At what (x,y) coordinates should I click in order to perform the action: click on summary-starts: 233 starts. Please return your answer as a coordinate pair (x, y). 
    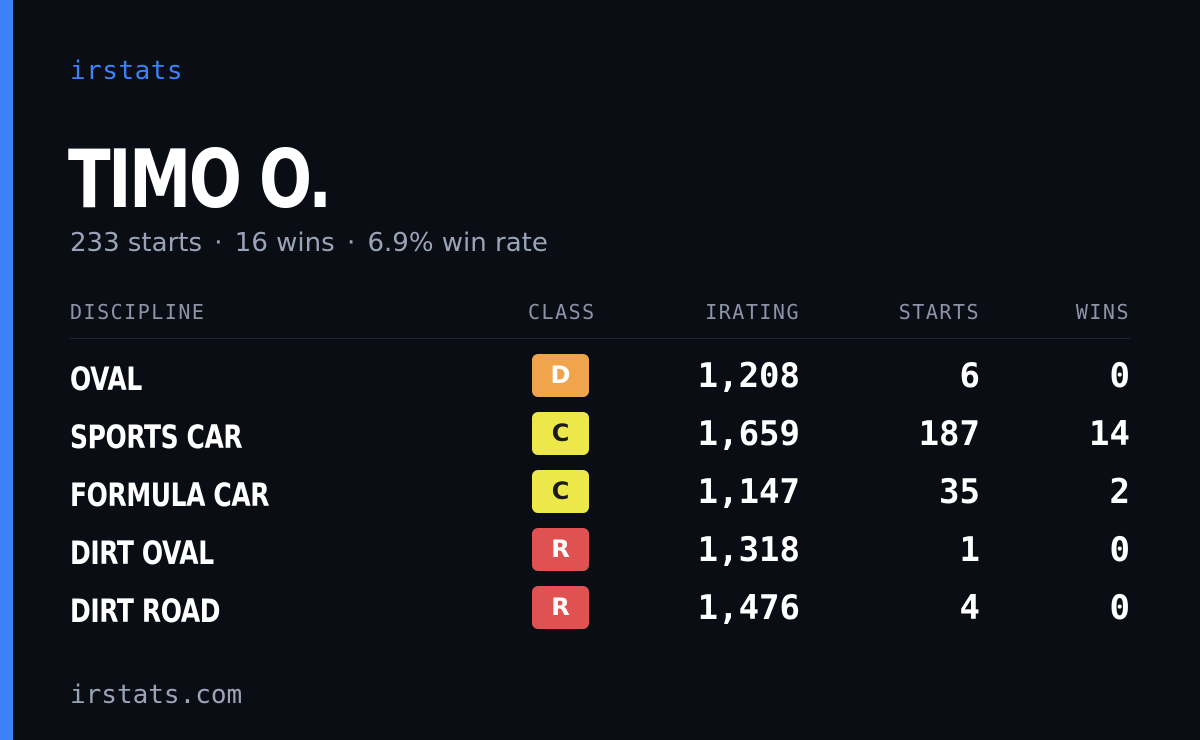
    Looking at the image, I should click on (136, 243).